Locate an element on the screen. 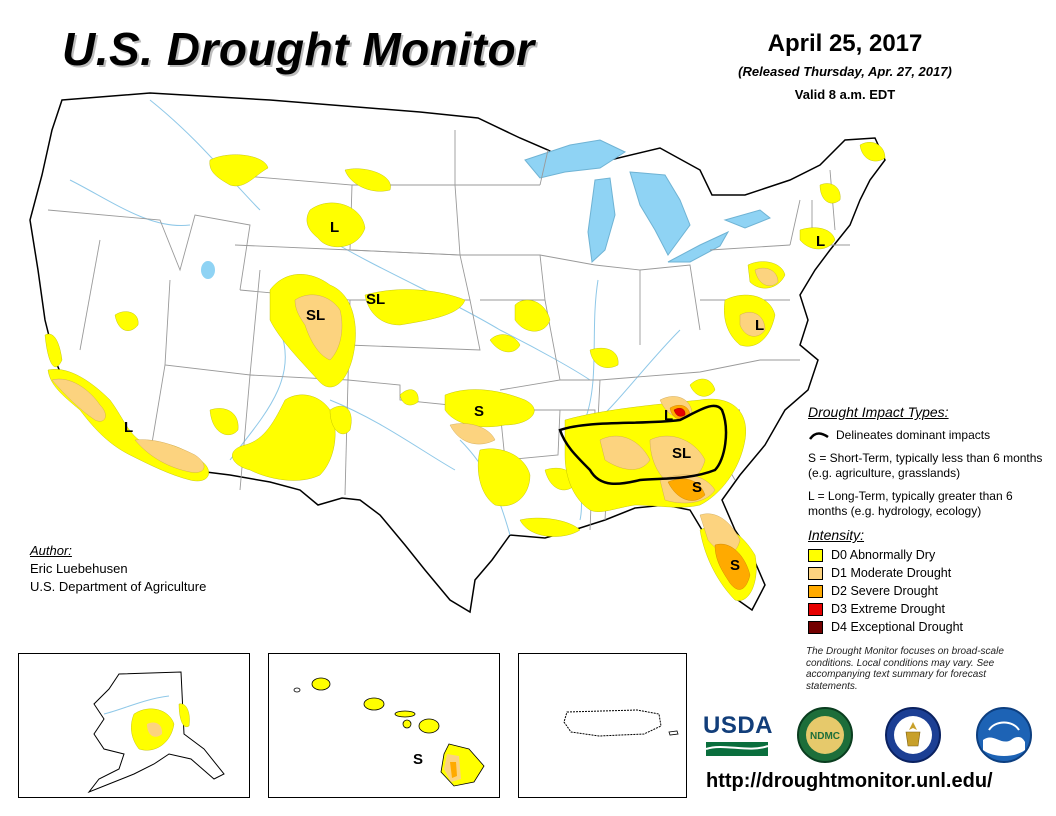  legend-d1: D1 Moderate Drought is located at coordinates (928, 573).